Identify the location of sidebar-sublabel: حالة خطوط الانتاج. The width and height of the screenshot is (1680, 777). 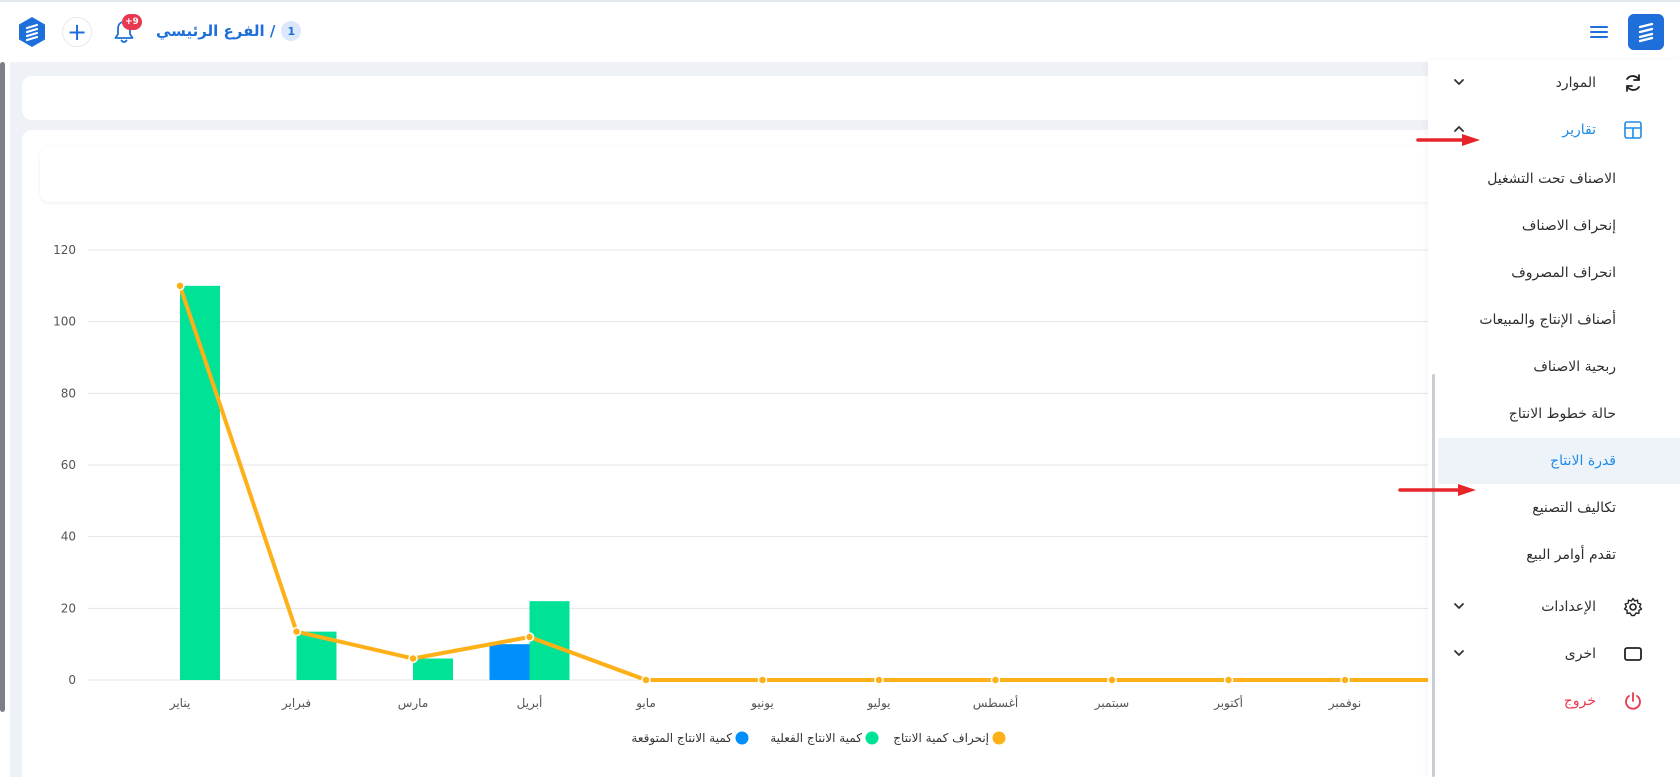
(1562, 414).